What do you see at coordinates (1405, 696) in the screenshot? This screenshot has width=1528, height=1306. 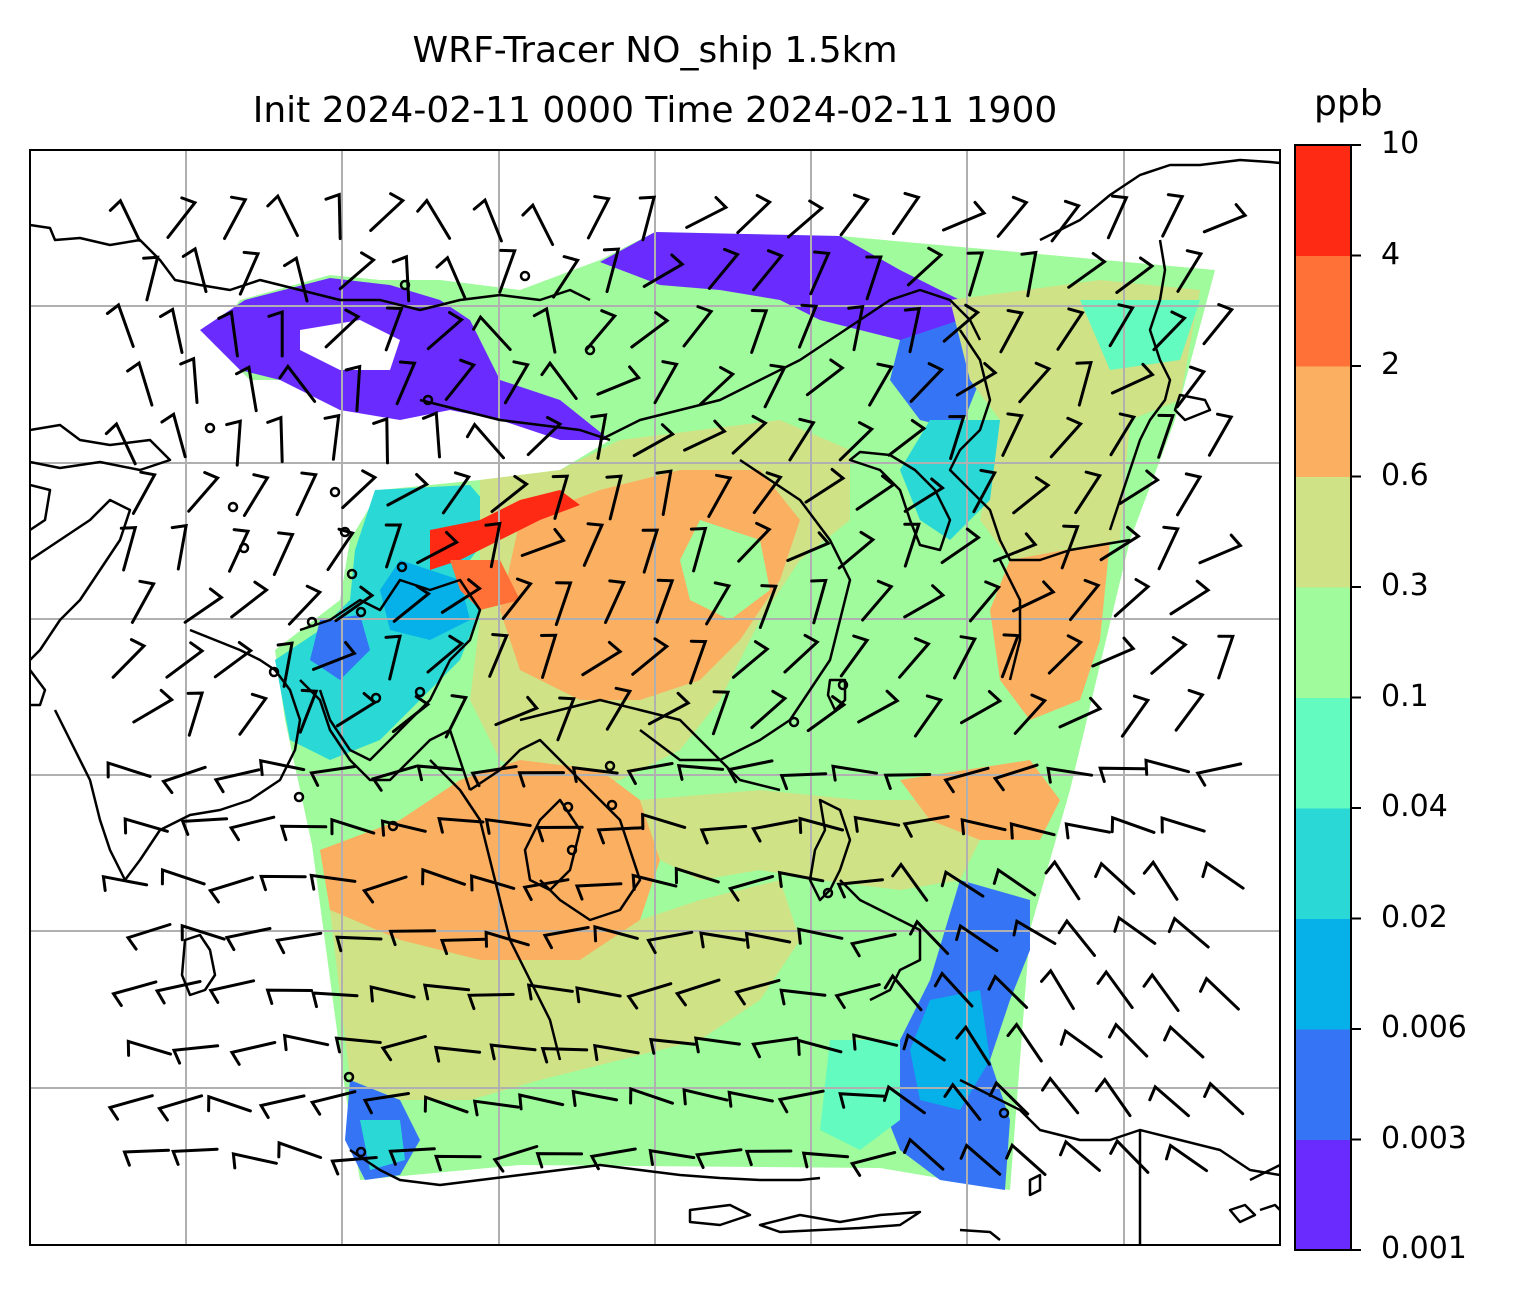 I see `colorbar-tick-label: 0.1` at bounding box center [1405, 696].